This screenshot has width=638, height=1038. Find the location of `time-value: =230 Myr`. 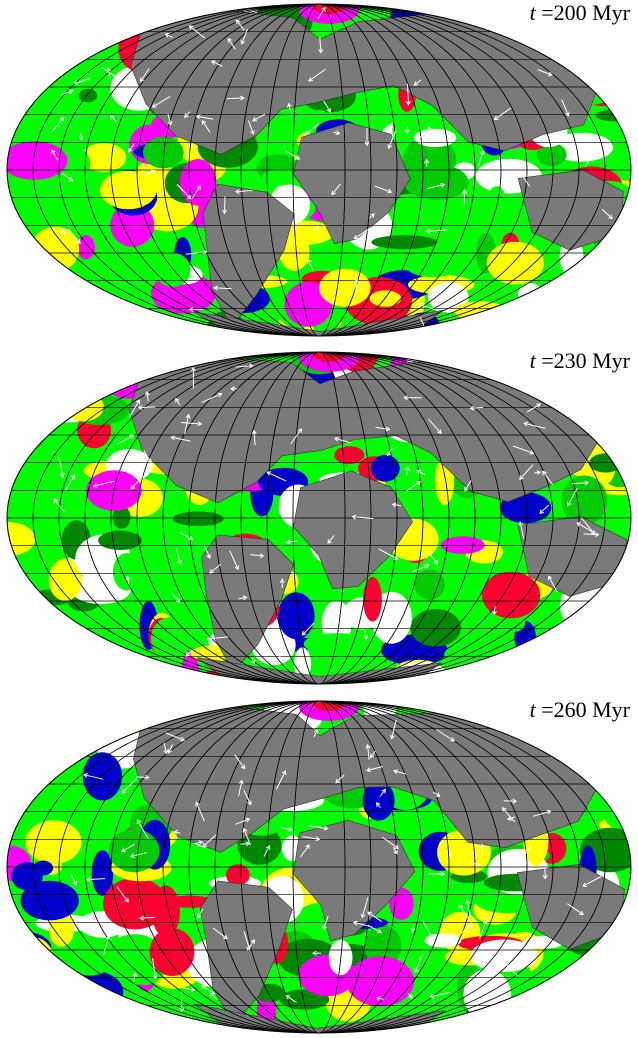

time-value: =230 Myr is located at coordinates (585, 360).